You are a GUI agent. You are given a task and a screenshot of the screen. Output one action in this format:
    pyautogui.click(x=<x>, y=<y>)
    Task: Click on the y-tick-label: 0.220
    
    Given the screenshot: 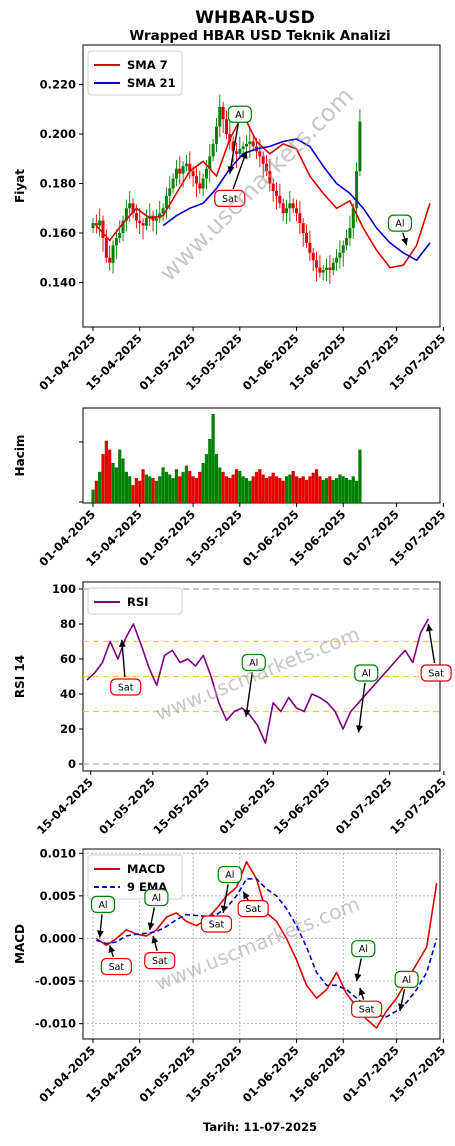 What is the action you would take?
    pyautogui.click(x=58, y=85)
    